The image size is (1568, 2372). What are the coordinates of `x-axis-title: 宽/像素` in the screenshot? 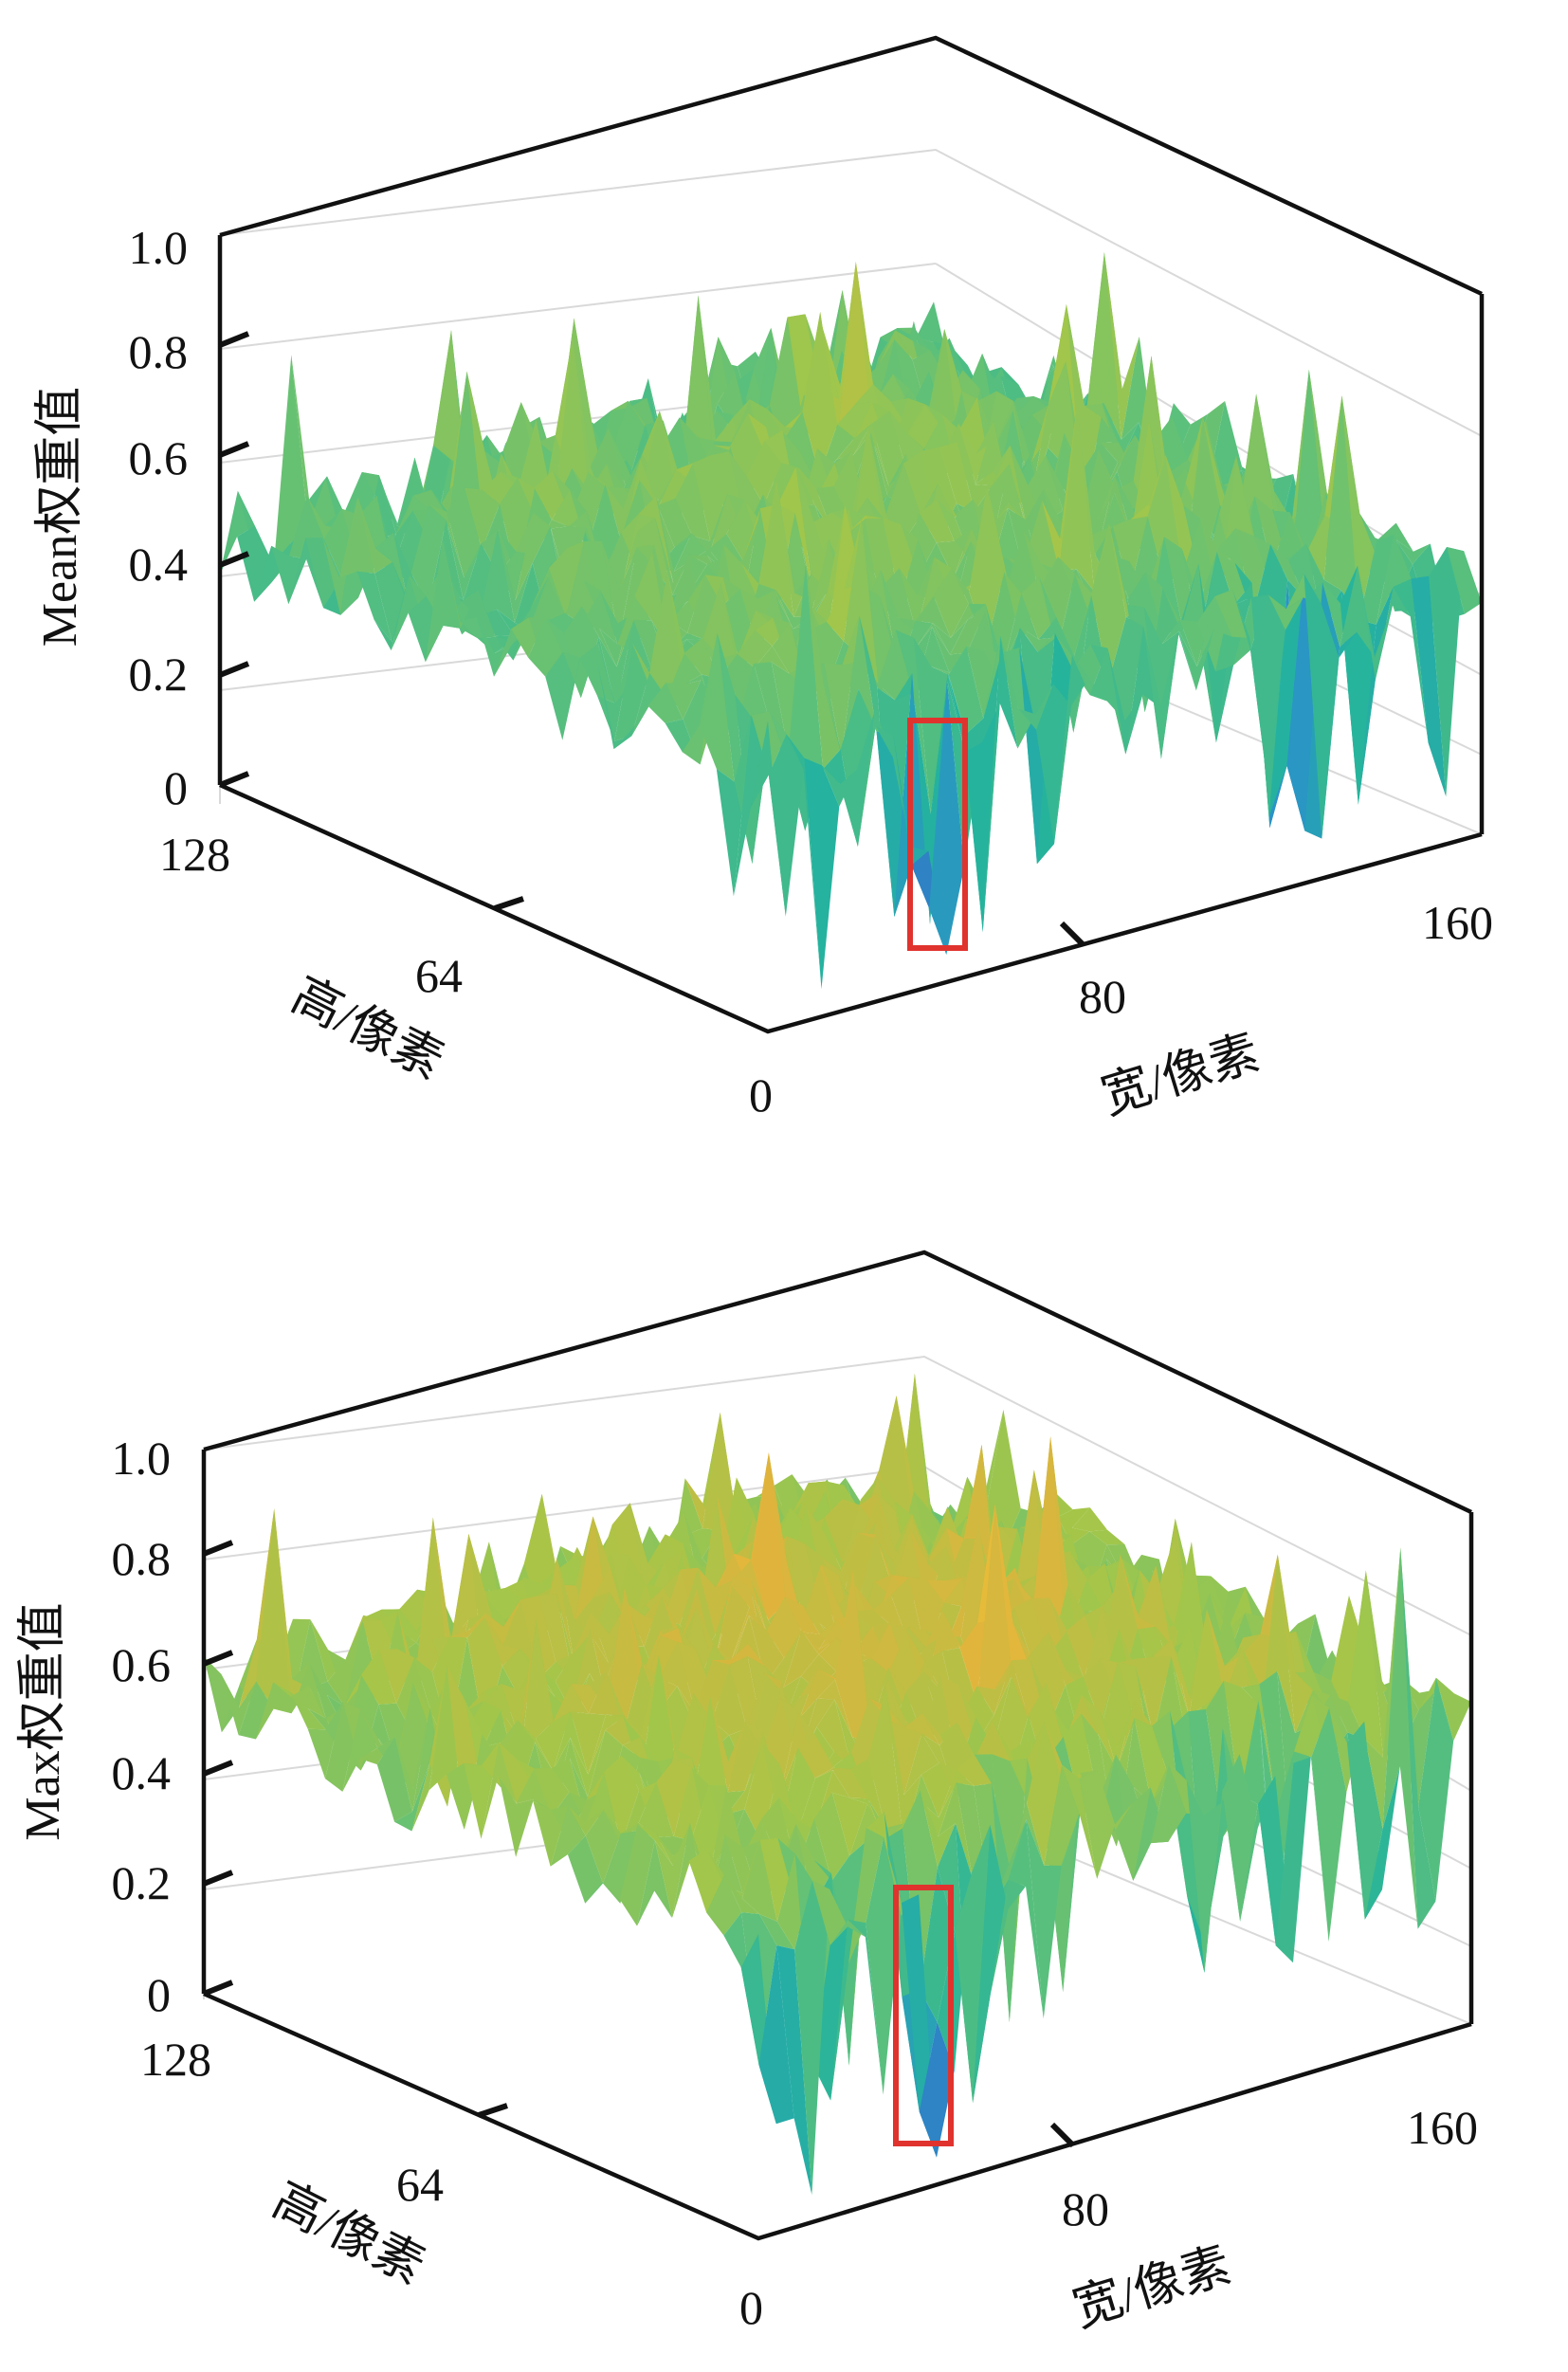 It's located at (1152, 2287).